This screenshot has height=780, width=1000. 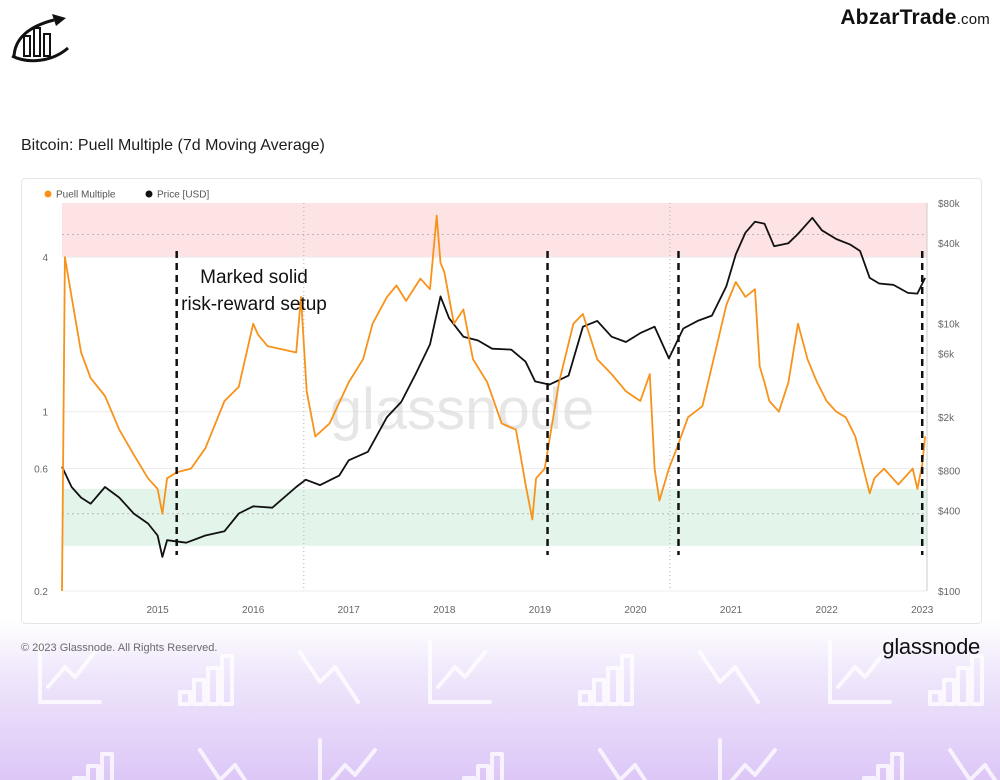 I want to click on y-right-tick-label: $6k, so click(x=946, y=354).